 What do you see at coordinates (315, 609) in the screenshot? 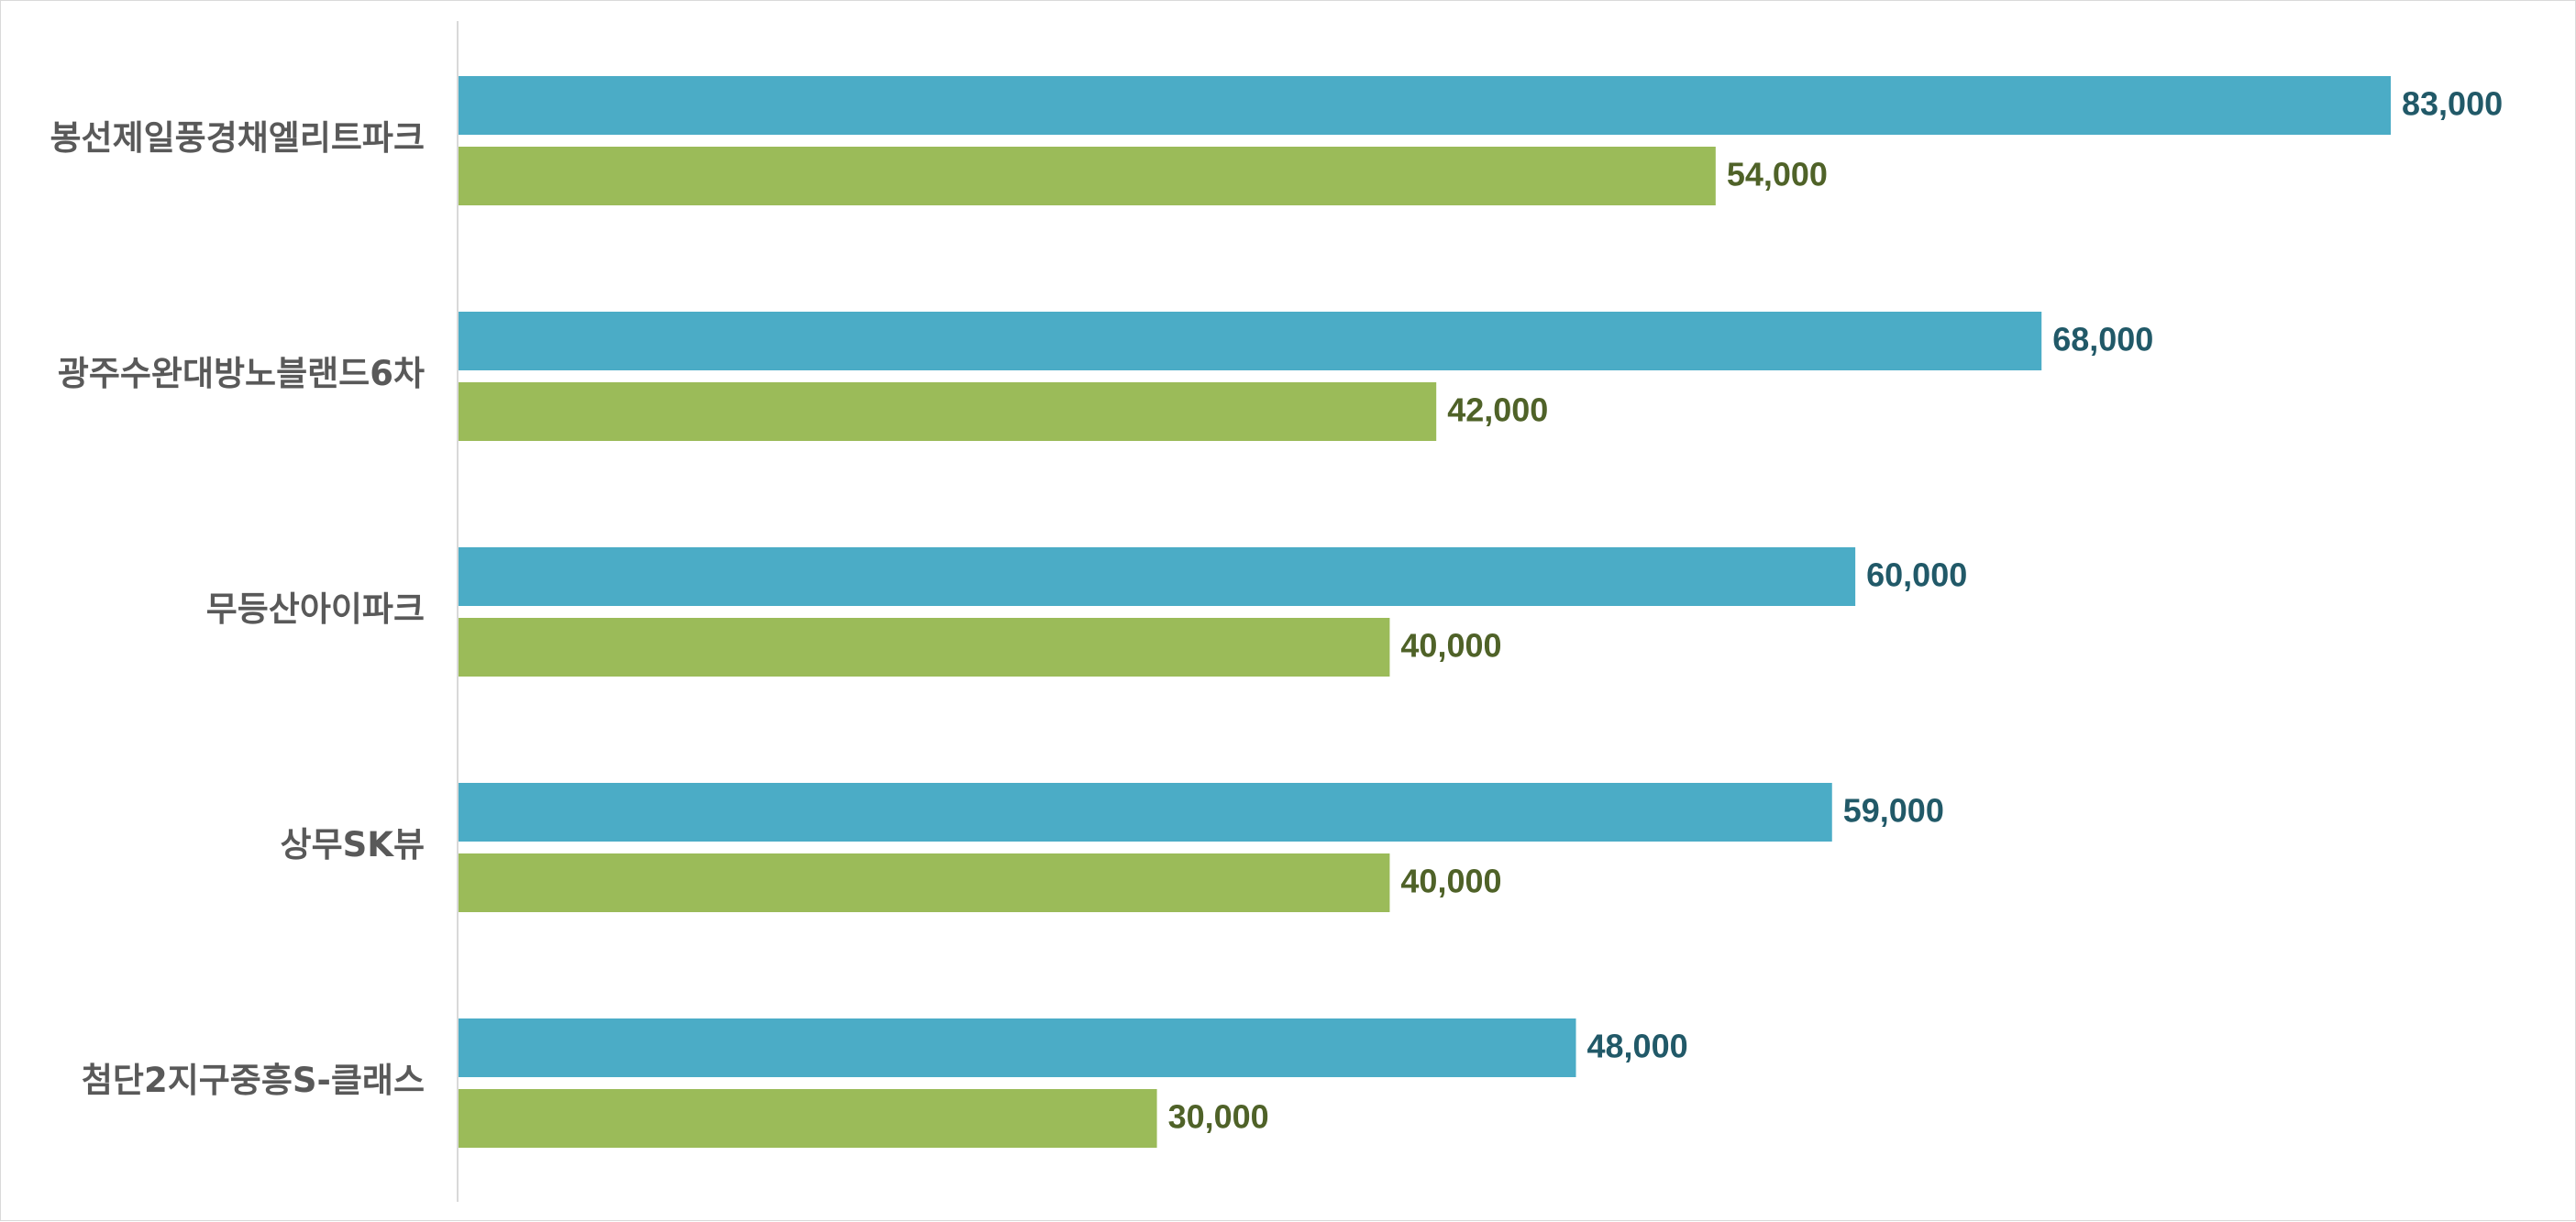
I see `category-label: 무등산아이파크` at bounding box center [315, 609].